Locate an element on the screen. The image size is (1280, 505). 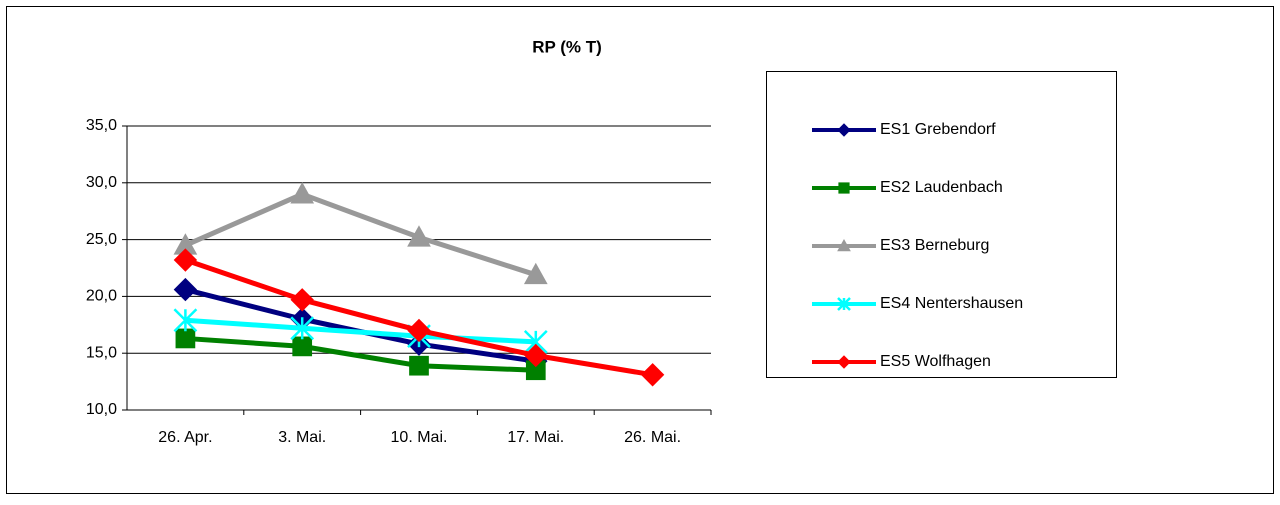
legend-label: ES5 Wolfhagen is located at coordinates (935, 361).